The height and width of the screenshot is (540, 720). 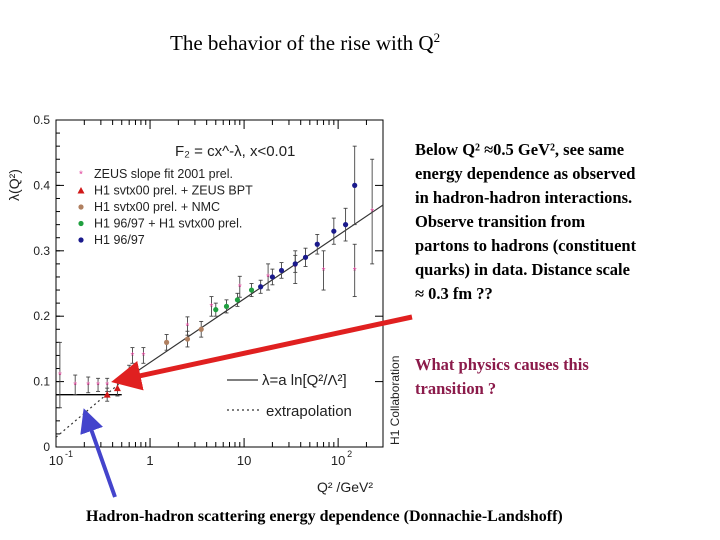 What do you see at coordinates (41, 316) in the screenshot?
I see `y-tick-label: 0.2` at bounding box center [41, 316].